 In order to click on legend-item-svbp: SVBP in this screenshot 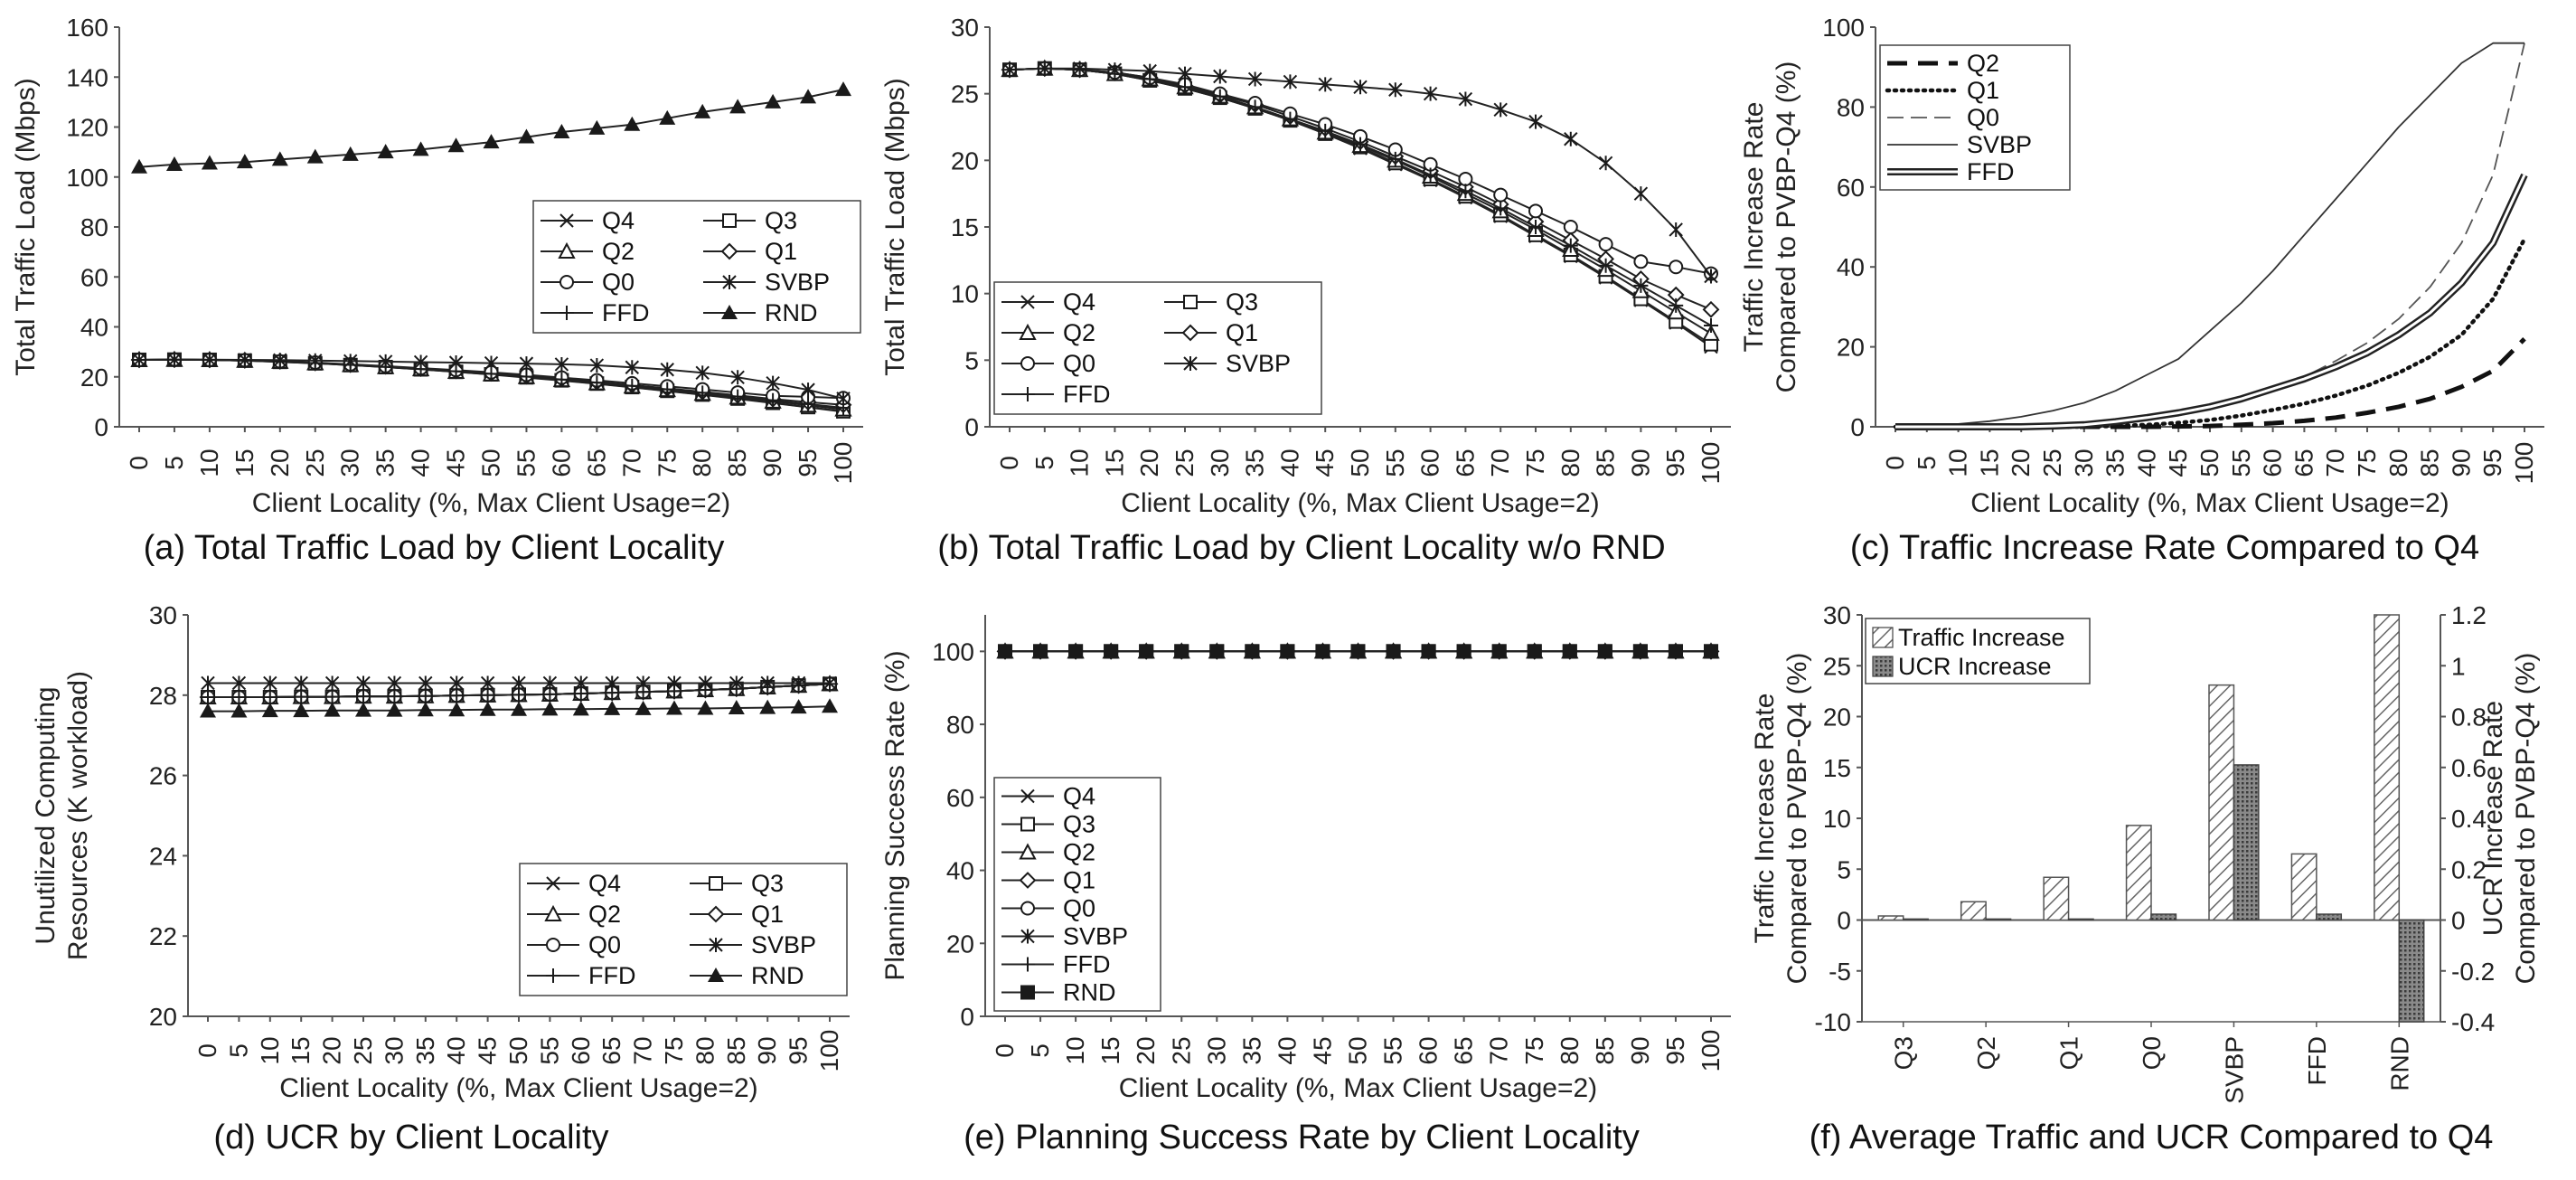, I will do `click(753, 944)`.